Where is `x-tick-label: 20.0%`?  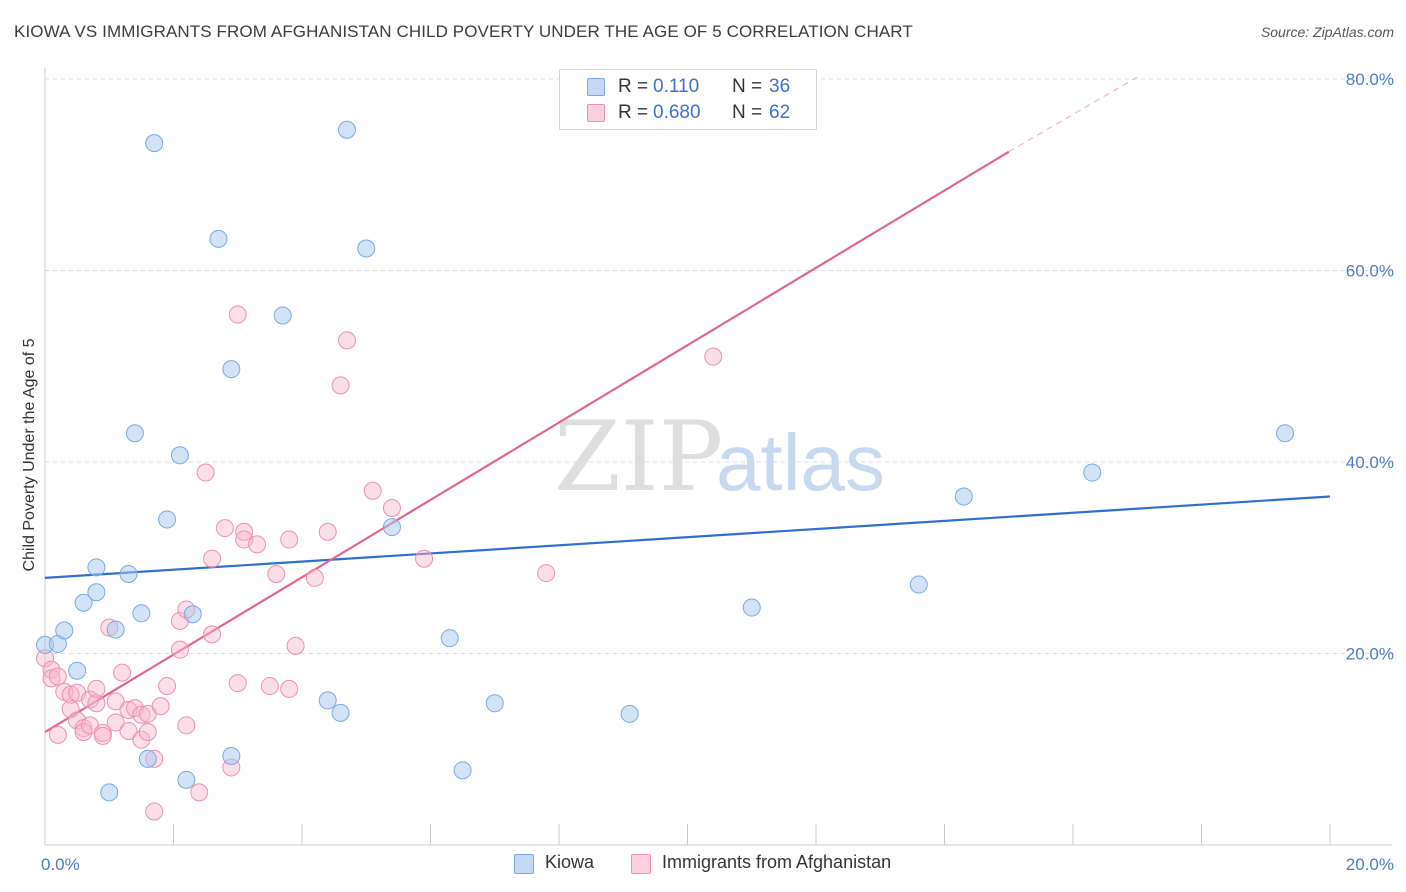 x-tick-label: 20.0% is located at coordinates (1370, 864).